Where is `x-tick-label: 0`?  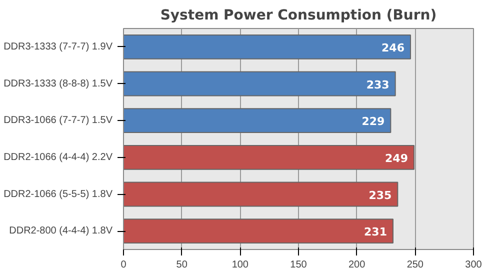 x-tick-label: 0 is located at coordinates (123, 265).